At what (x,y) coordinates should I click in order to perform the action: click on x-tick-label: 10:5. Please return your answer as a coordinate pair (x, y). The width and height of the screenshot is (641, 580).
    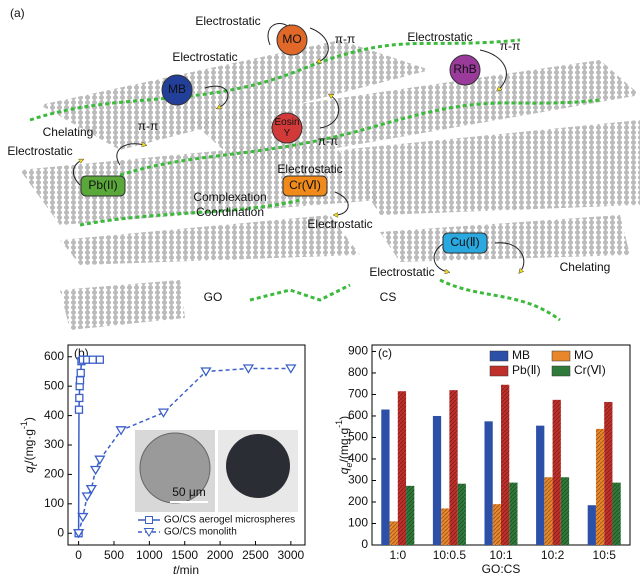
    Looking at the image, I should click on (605, 555).